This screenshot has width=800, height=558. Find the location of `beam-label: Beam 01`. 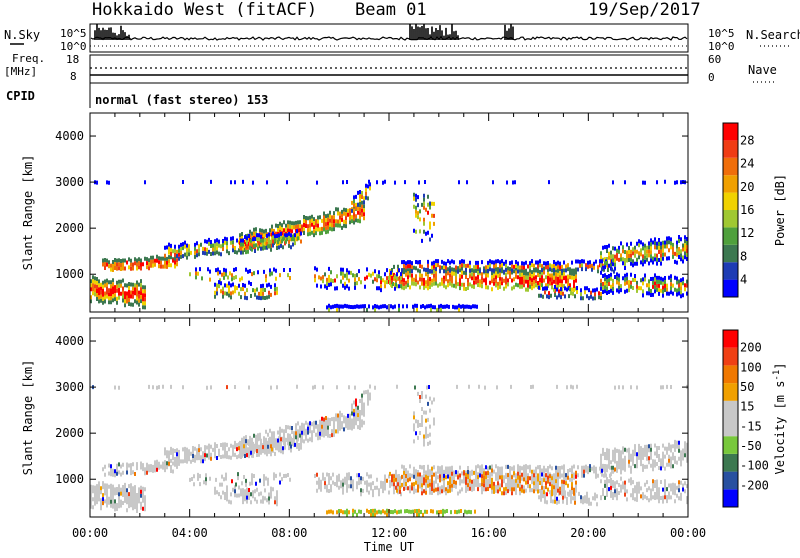

beam-label: Beam 01 is located at coordinates (391, 10).